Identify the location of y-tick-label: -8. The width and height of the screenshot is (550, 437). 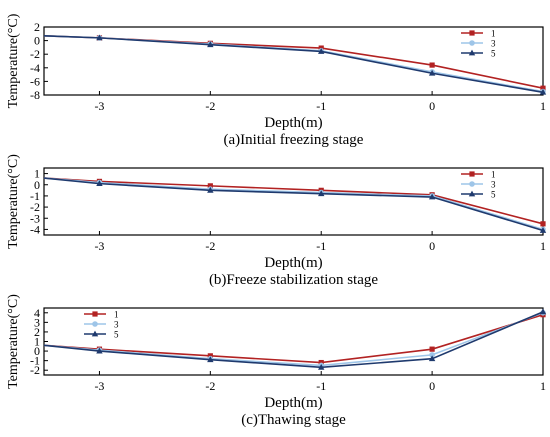
(35, 95).